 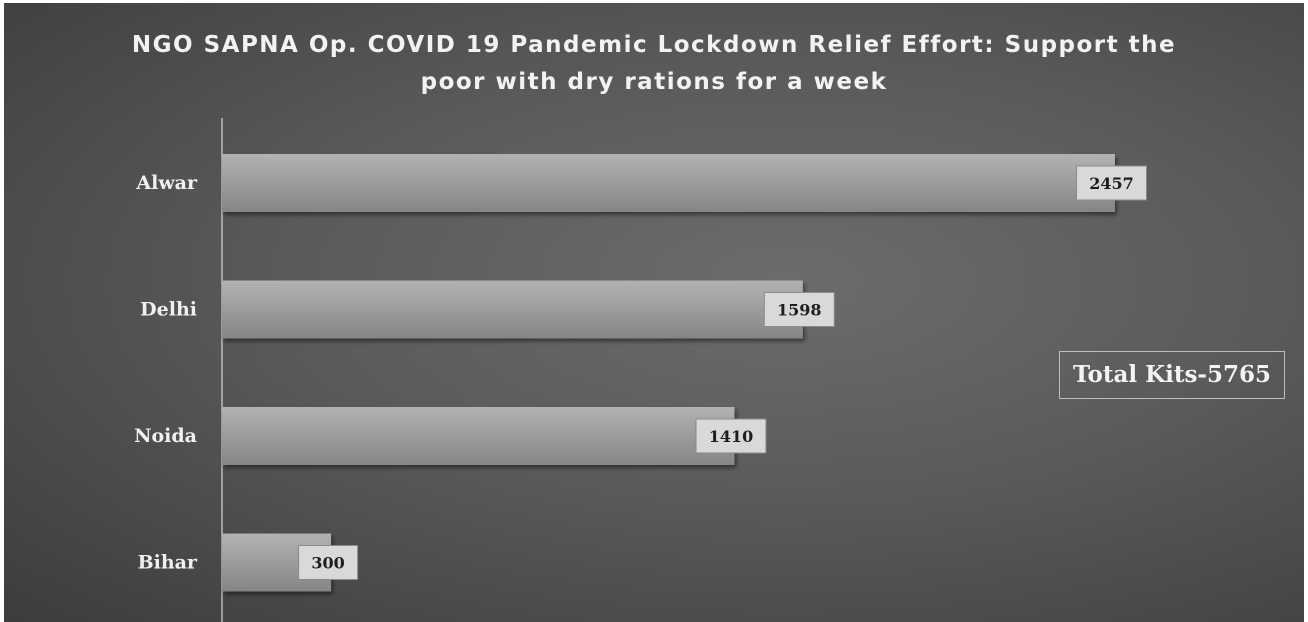 I want to click on category-label-alwar: Alwar, so click(x=166, y=183).